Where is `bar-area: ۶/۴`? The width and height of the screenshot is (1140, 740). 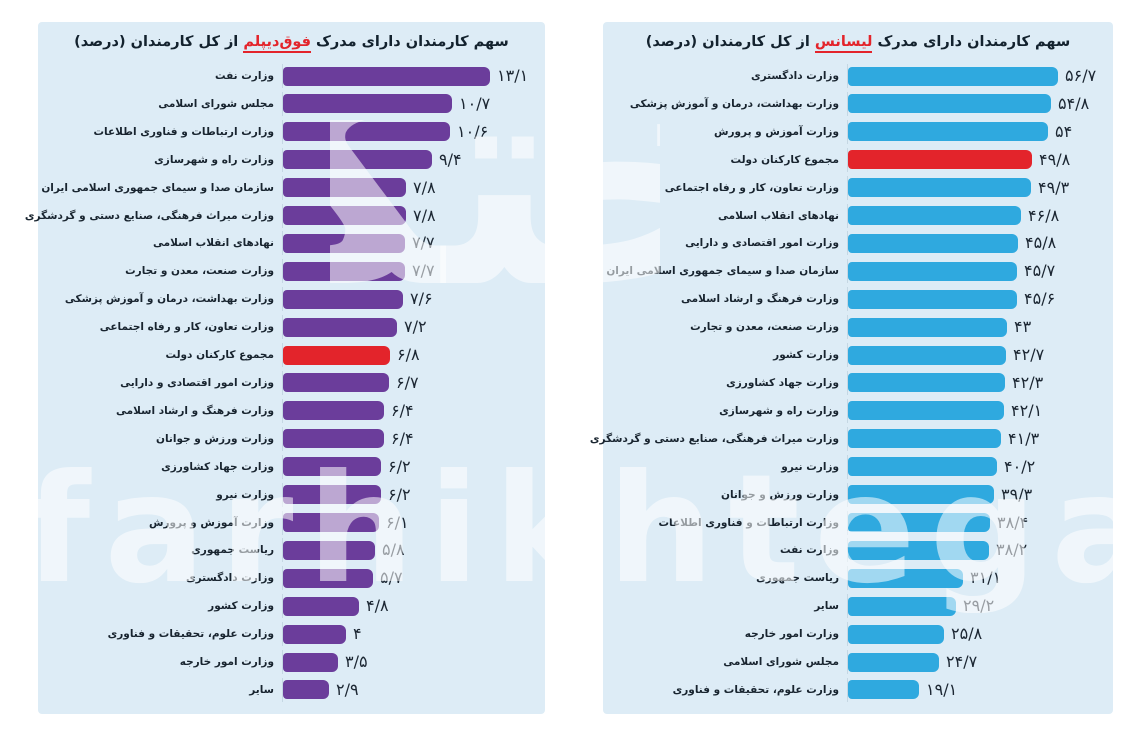 bar-area: ۶/۴ is located at coordinates (413, 438).